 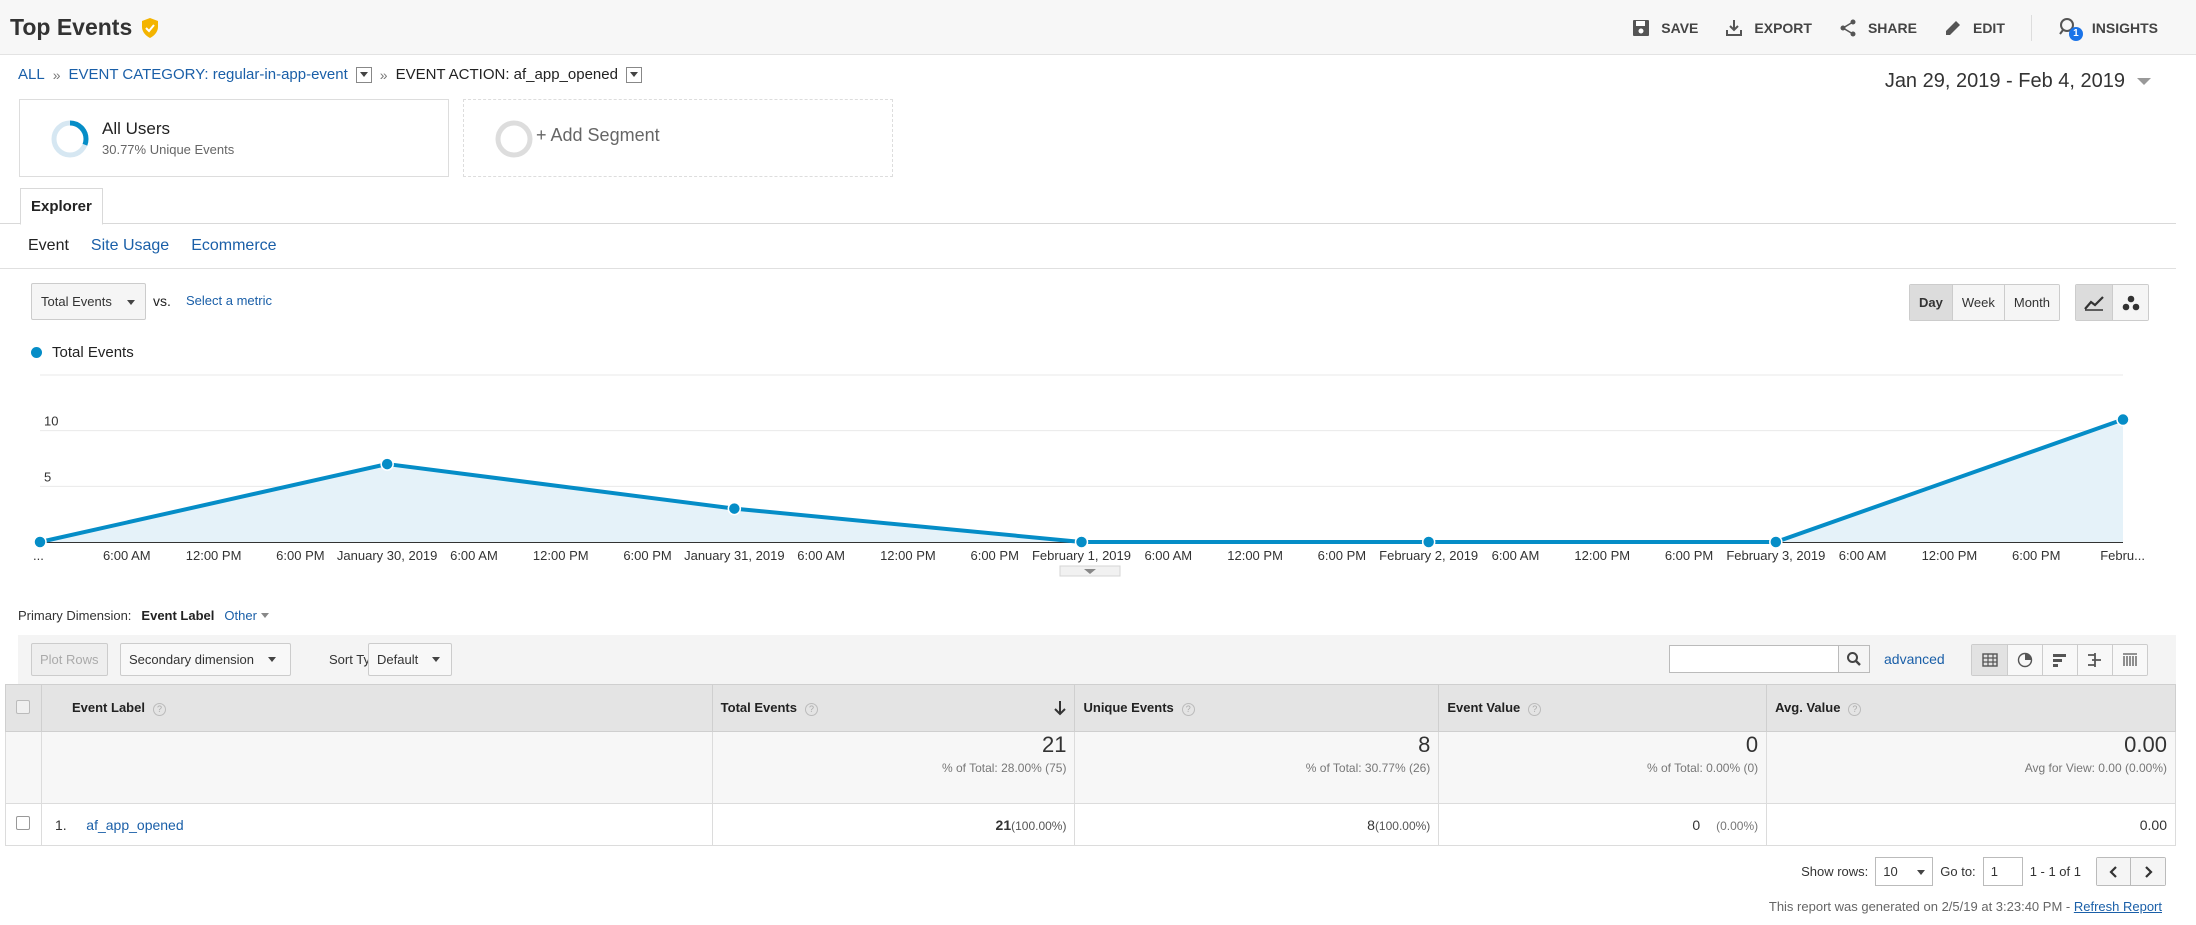 What do you see at coordinates (23, 706) in the screenshot?
I see `select-all-checkbox` at bounding box center [23, 706].